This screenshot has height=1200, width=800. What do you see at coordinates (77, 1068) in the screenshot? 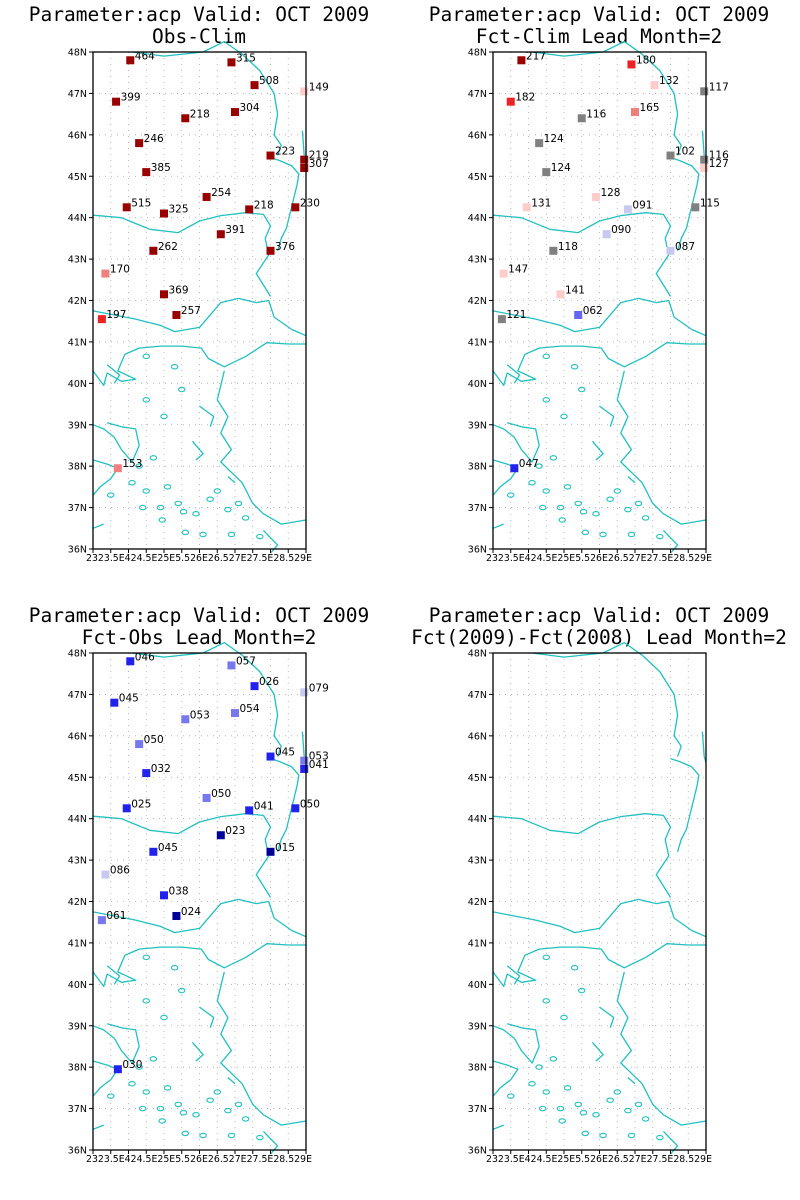
I see `lat-tick-label: 38N` at bounding box center [77, 1068].